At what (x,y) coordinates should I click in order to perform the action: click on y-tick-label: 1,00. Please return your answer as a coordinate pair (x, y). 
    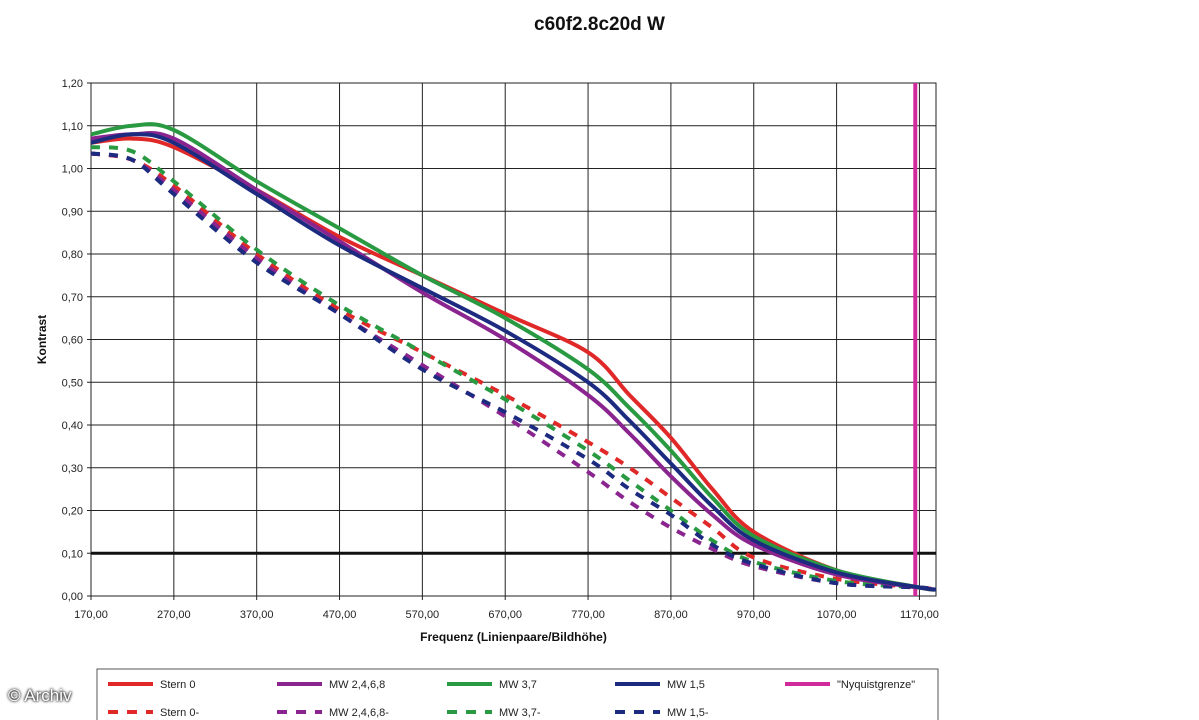
    Looking at the image, I should click on (72, 170).